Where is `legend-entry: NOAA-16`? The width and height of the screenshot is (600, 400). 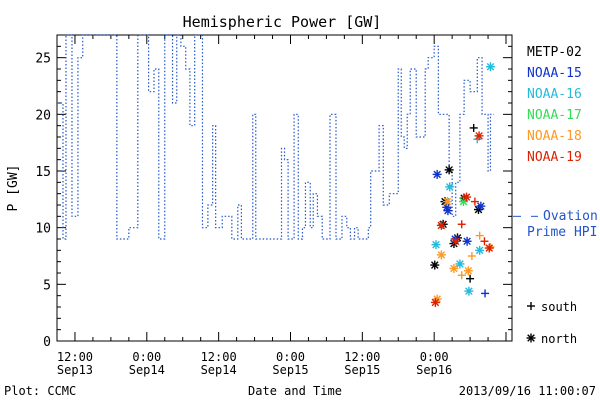 legend-entry: NOAA-16 is located at coordinates (554, 94).